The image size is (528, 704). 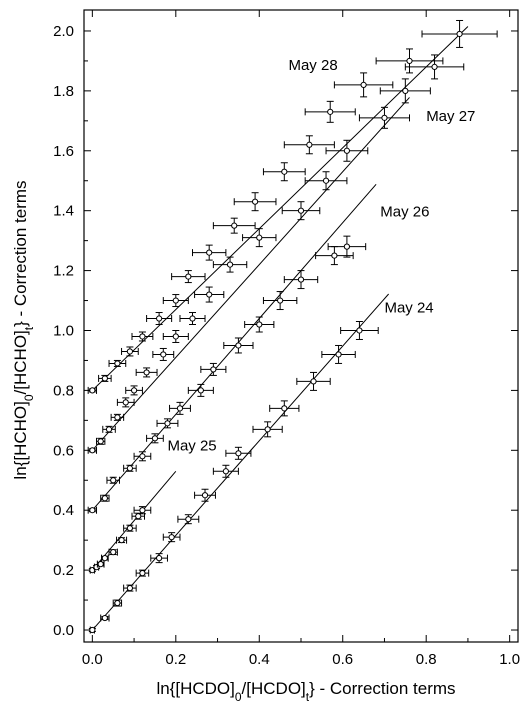 What do you see at coordinates (63, 510) in the screenshot?
I see `y-tick-label: 0.4` at bounding box center [63, 510].